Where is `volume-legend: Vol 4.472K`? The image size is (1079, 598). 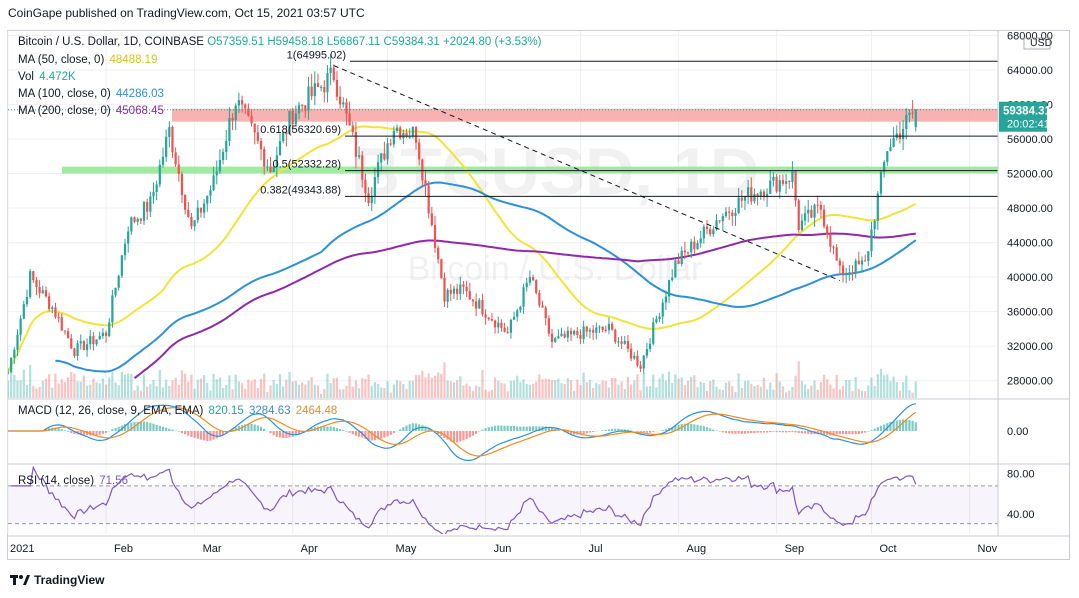 volume-legend: Vol 4.472K is located at coordinates (47, 77).